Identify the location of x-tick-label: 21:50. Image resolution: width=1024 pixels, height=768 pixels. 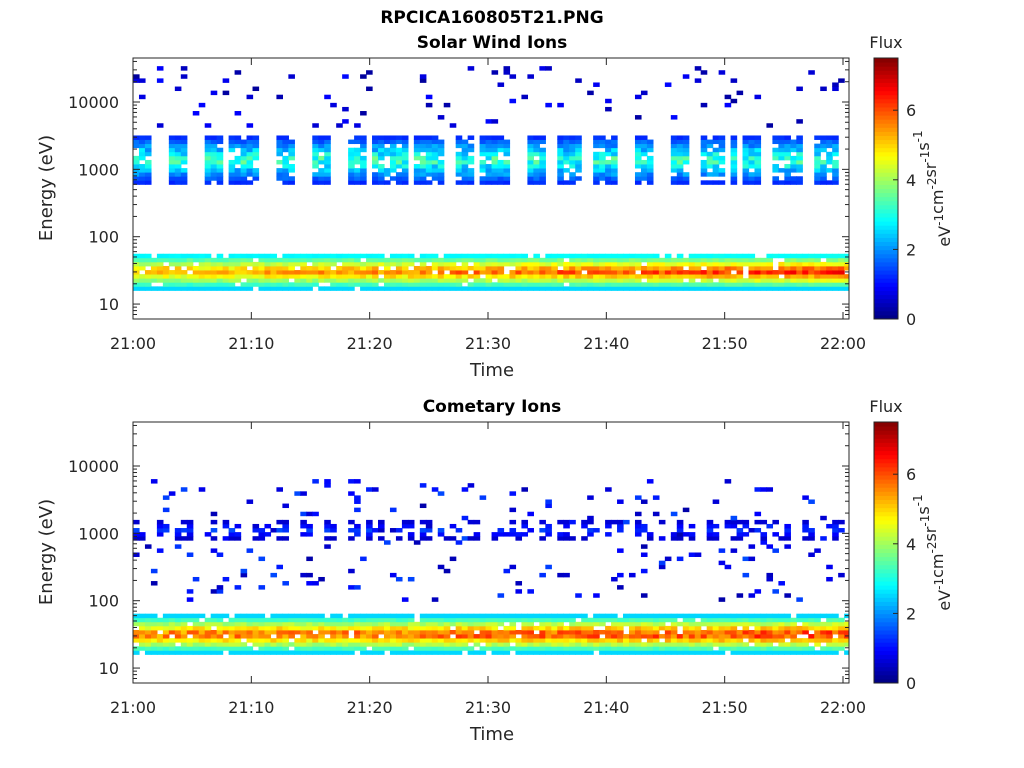
(725, 707).